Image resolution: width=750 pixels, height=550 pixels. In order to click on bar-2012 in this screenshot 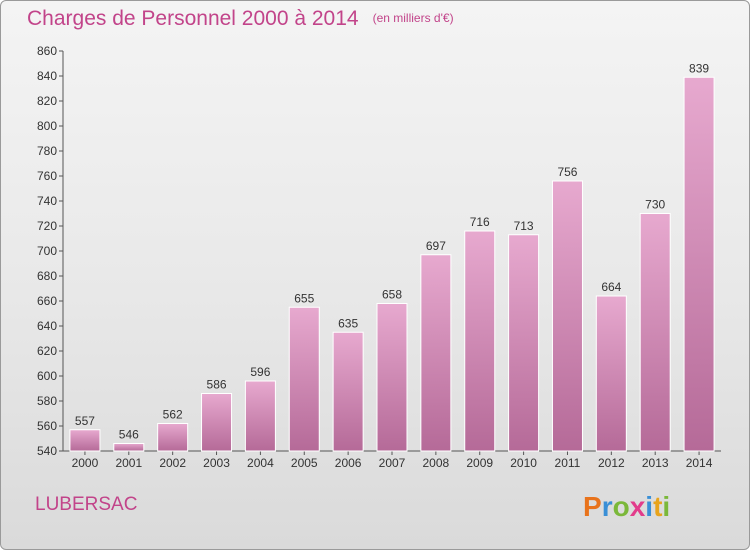, I will do `click(611, 373)`.